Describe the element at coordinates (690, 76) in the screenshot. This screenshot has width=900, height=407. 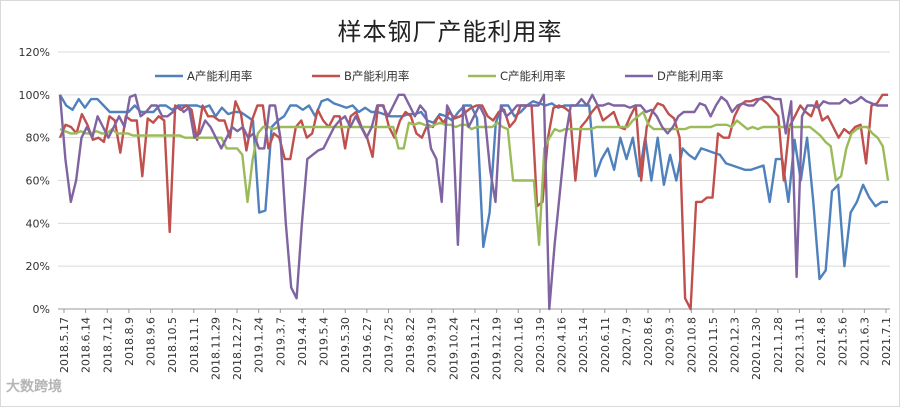
I see `legend-label: D产能利用率` at that location.